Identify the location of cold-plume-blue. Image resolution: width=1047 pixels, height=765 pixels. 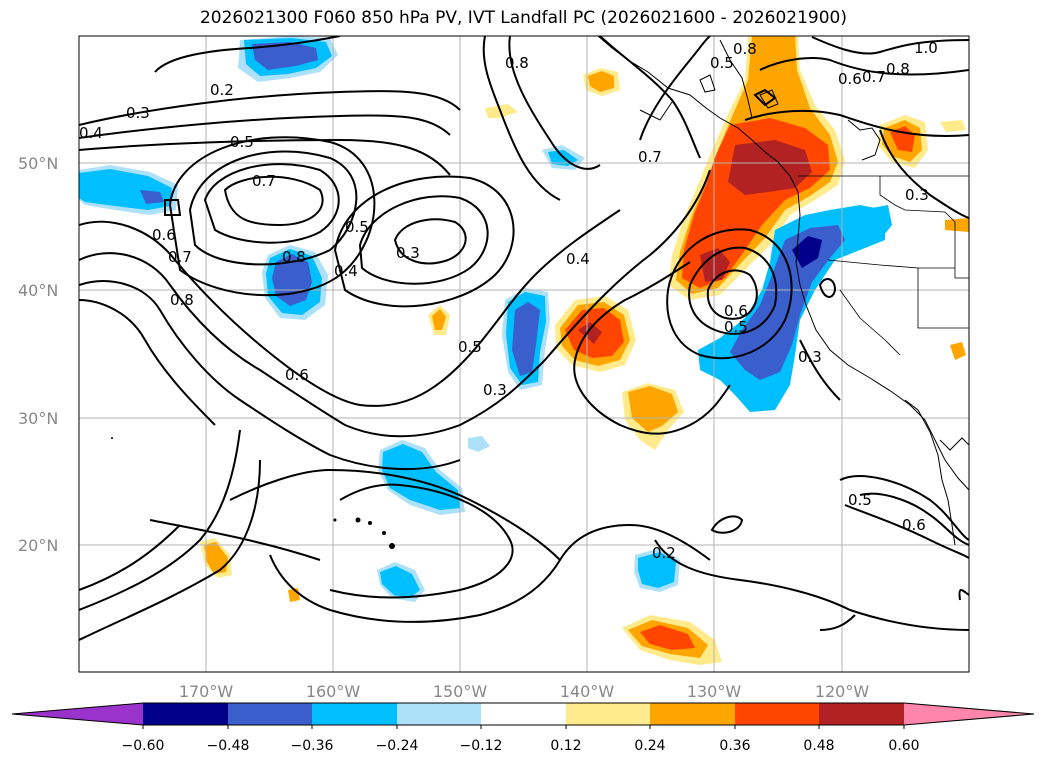
(787, 302).